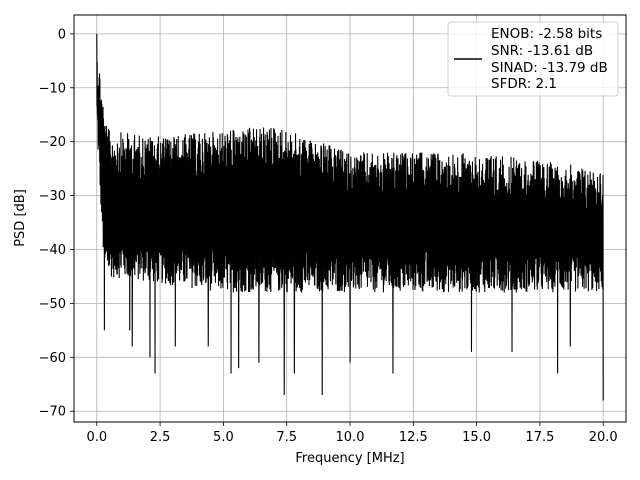 This screenshot has height=480, width=640. Describe the element at coordinates (20, 218) in the screenshot. I see `y-axis-label: PSD [dB]` at that location.